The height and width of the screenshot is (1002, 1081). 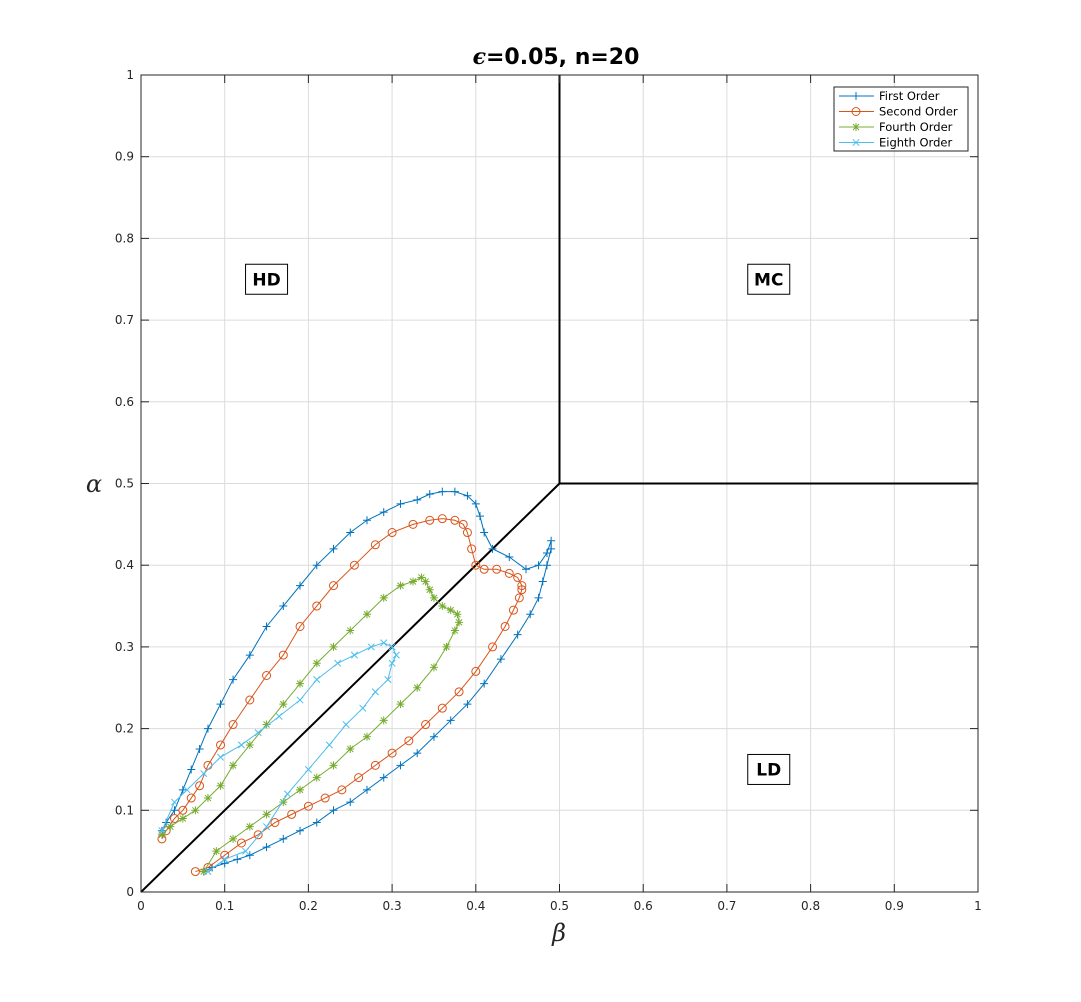 What do you see at coordinates (308, 906) in the screenshot?
I see `x-tick-label: 0.2` at bounding box center [308, 906].